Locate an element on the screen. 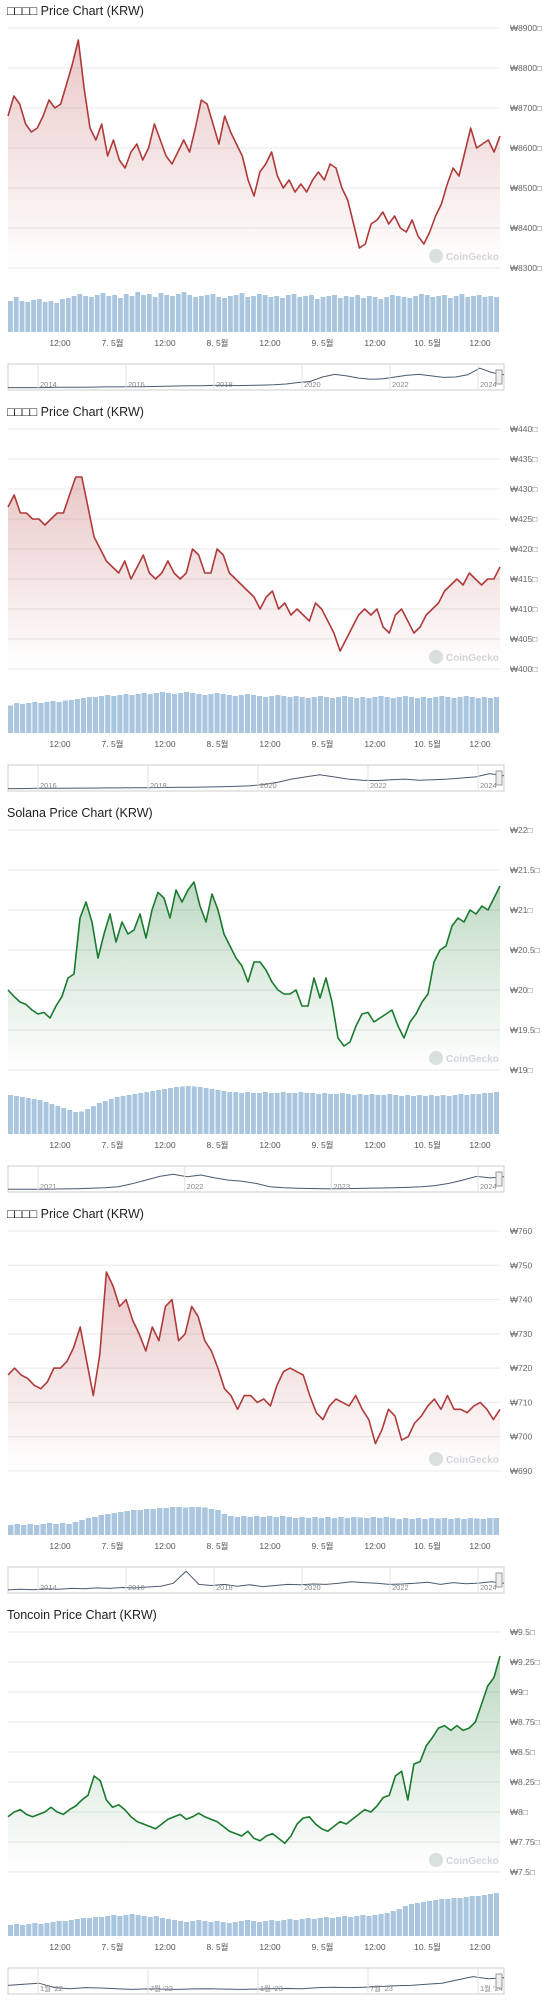 The width and height of the screenshot is (550, 2005). navigator-line is located at coordinates (256, 378).